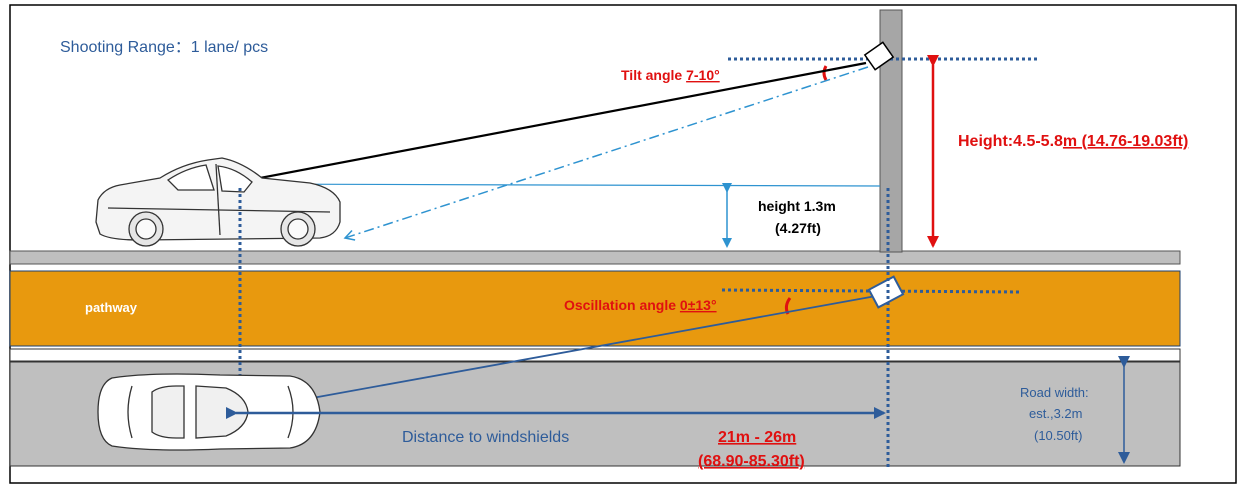 The image size is (1240, 487). I want to click on car-height-label-line2: (4.27ft), so click(798, 228).